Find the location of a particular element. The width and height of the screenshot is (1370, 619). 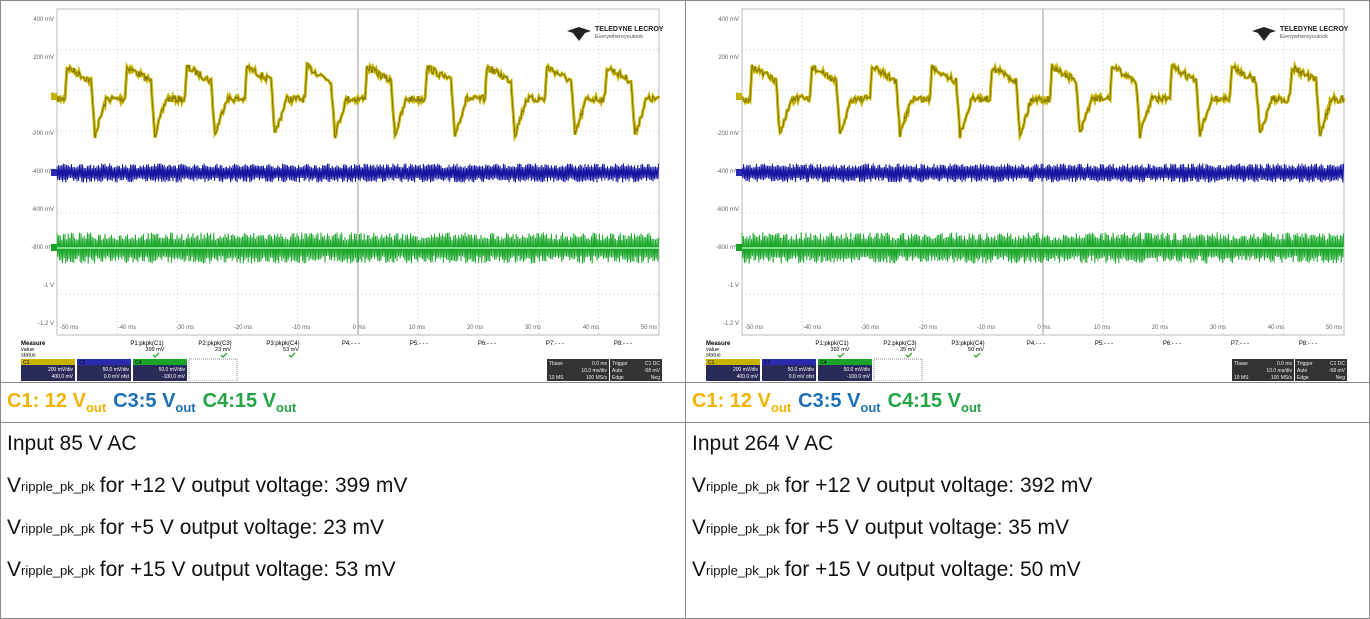

brand: TELEDYNE LECROY is located at coordinates (1314, 29).